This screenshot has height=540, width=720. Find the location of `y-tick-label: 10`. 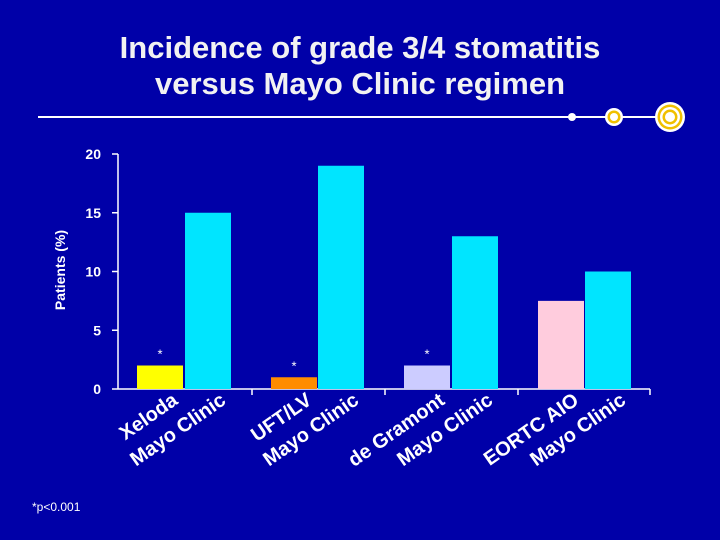

y-tick-label: 10 is located at coordinates (93, 272).